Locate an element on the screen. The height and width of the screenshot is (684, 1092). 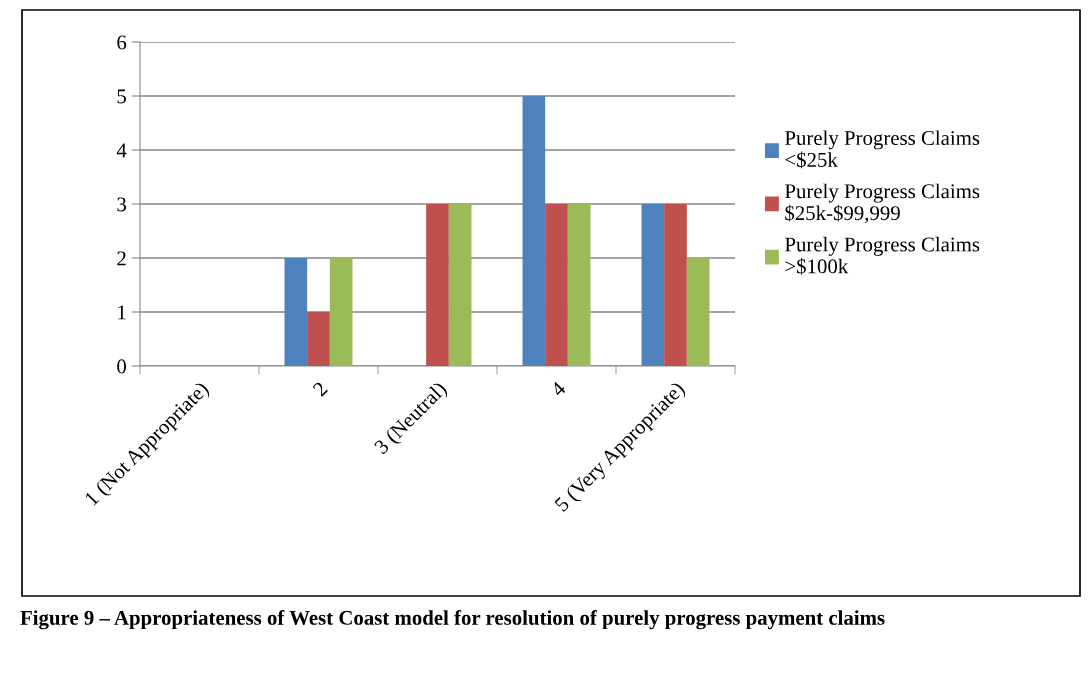
legend-label: Purely Progress Claims >$100k is located at coordinates (882, 255).